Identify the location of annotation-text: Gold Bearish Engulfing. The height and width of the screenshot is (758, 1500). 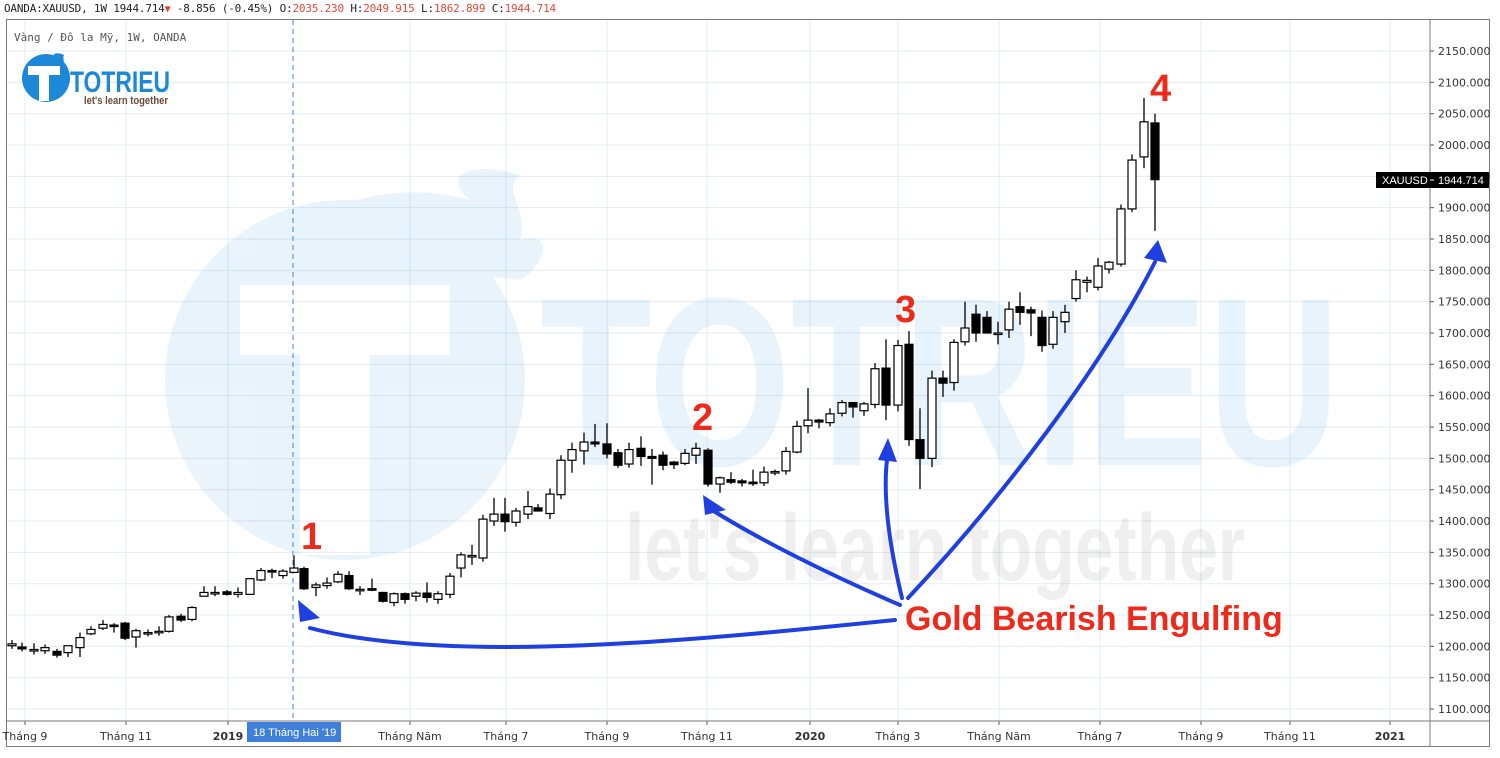
(1094, 619).